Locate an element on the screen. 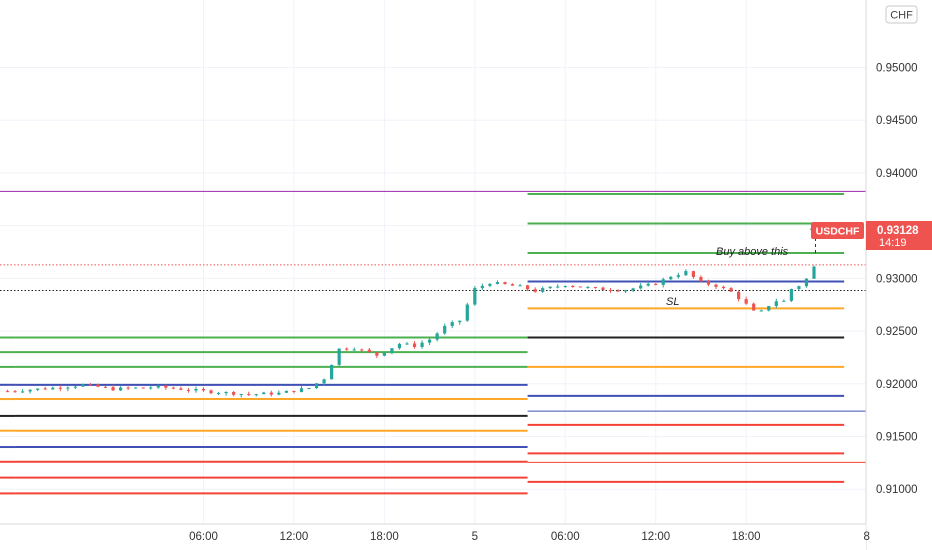 This screenshot has width=932, height=550. price-axis-background is located at coordinates (899, 275).